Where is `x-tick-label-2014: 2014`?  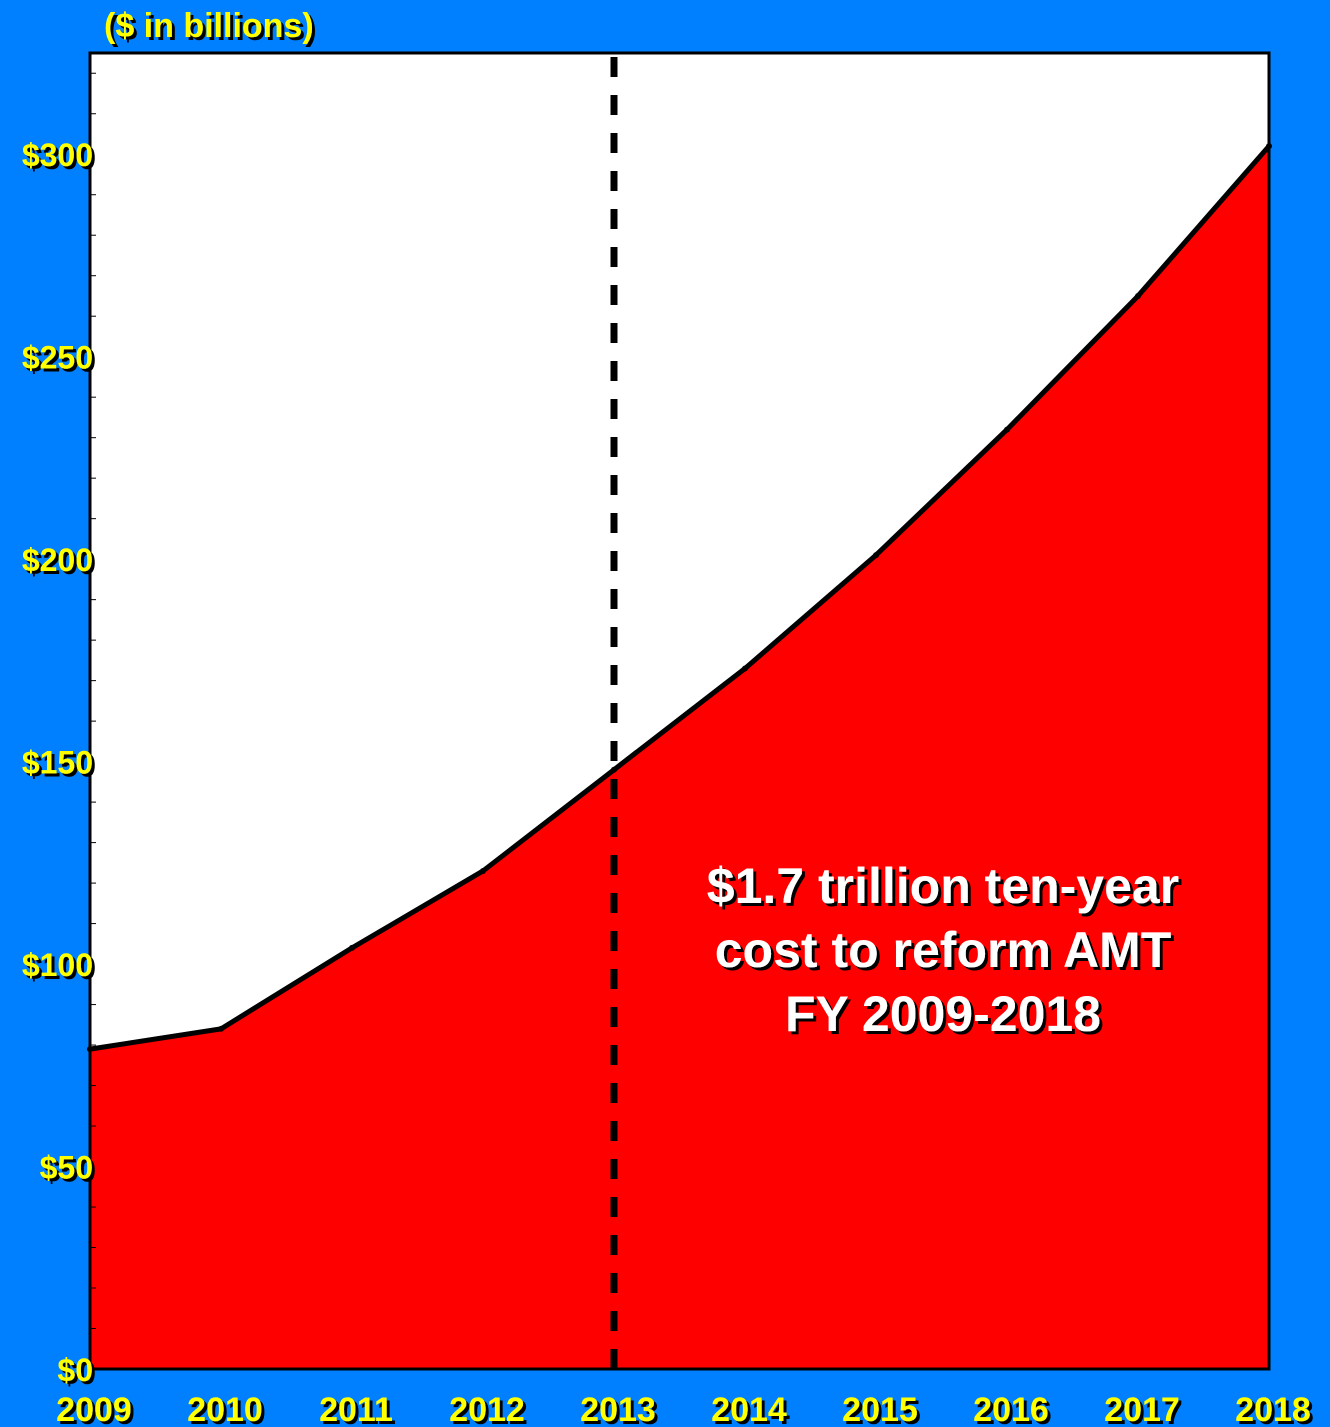
x-tick-label-2014: 2014 is located at coordinates (749, 1409).